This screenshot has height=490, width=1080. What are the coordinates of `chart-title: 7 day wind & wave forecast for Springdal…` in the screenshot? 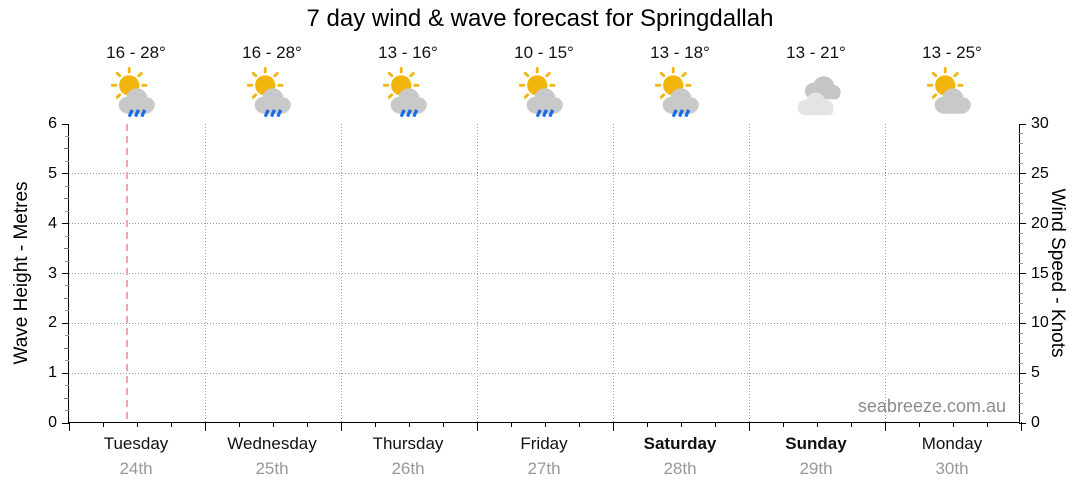 It's located at (540, 18).